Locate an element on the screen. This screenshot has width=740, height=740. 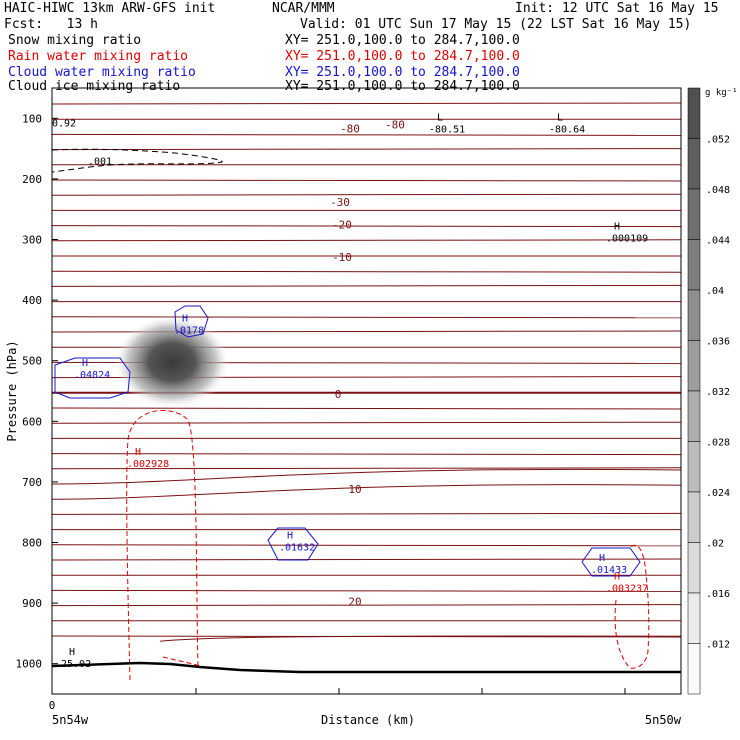
colorbar-level: .04 is located at coordinates (715, 291).